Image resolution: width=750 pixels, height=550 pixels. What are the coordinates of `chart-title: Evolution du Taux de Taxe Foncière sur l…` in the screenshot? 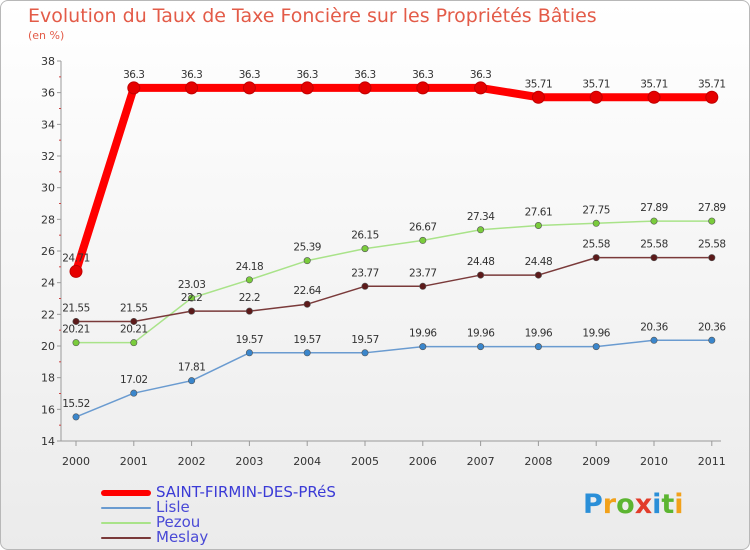 It's located at (312, 16).